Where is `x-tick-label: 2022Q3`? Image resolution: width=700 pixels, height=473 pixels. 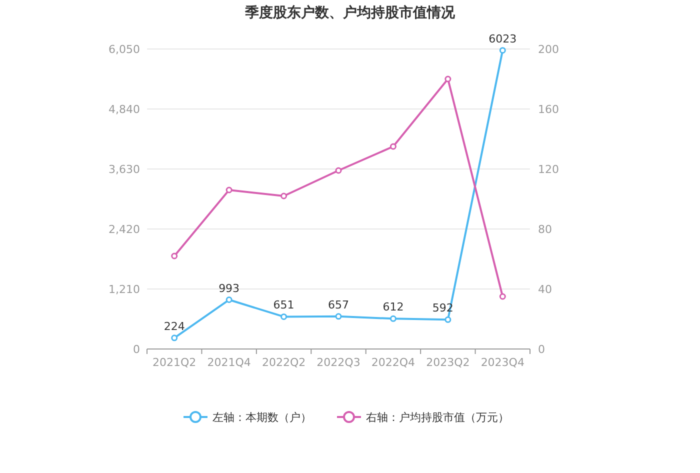
x-tick-label: 2022Q3 is located at coordinates (338, 362).